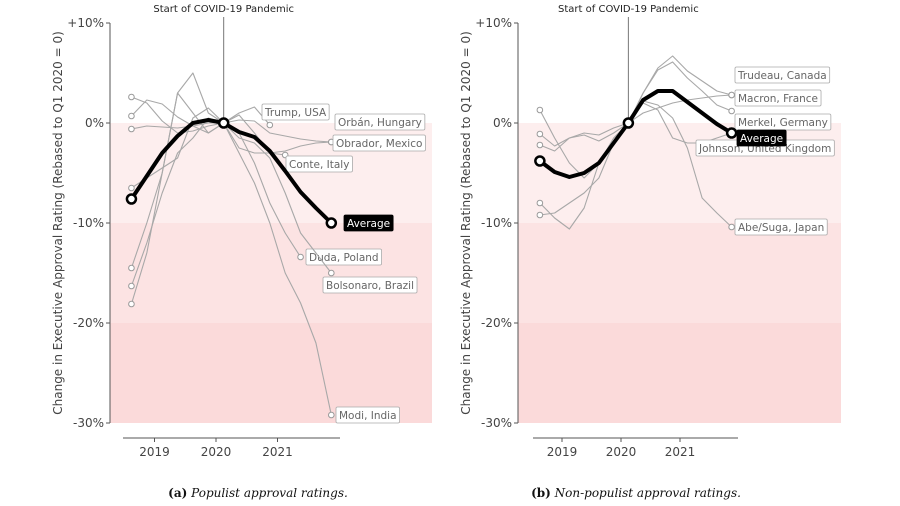  I want to click on series-label: Abe/Suga, Japan, so click(781, 227).